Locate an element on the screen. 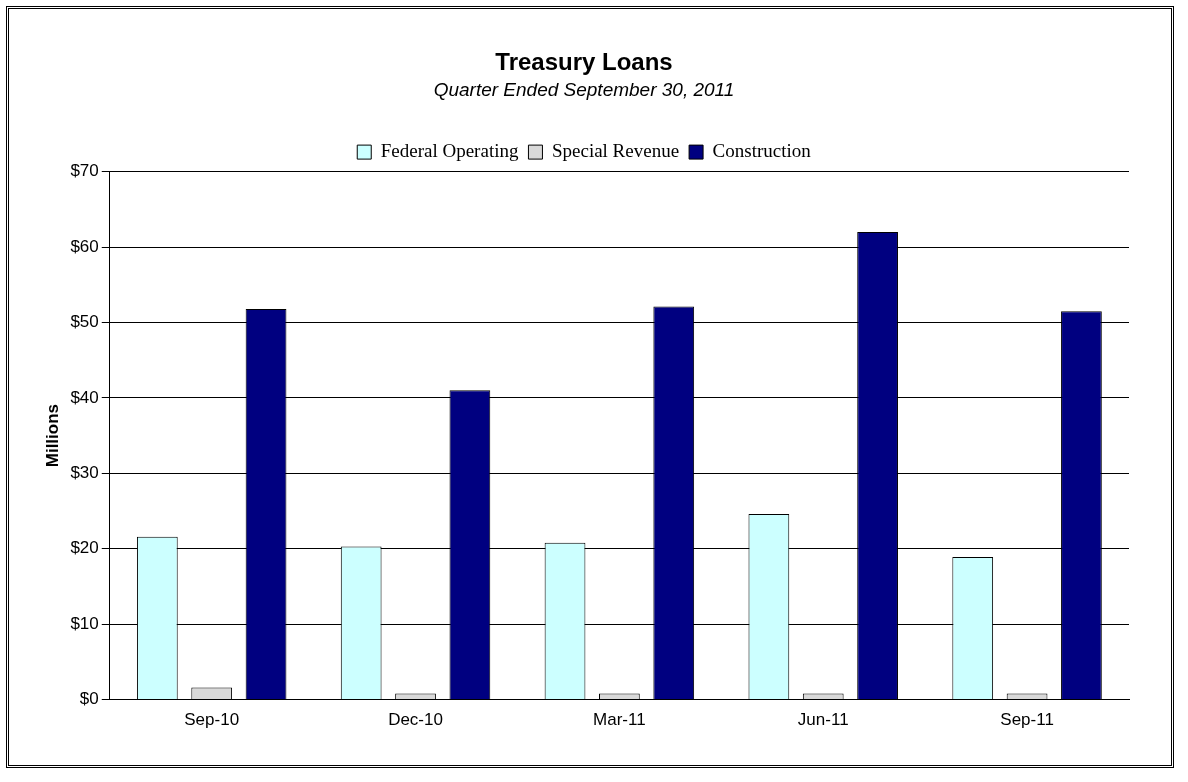 This screenshot has width=1188, height=782. y-tick-label: $30 is located at coordinates (84, 472).